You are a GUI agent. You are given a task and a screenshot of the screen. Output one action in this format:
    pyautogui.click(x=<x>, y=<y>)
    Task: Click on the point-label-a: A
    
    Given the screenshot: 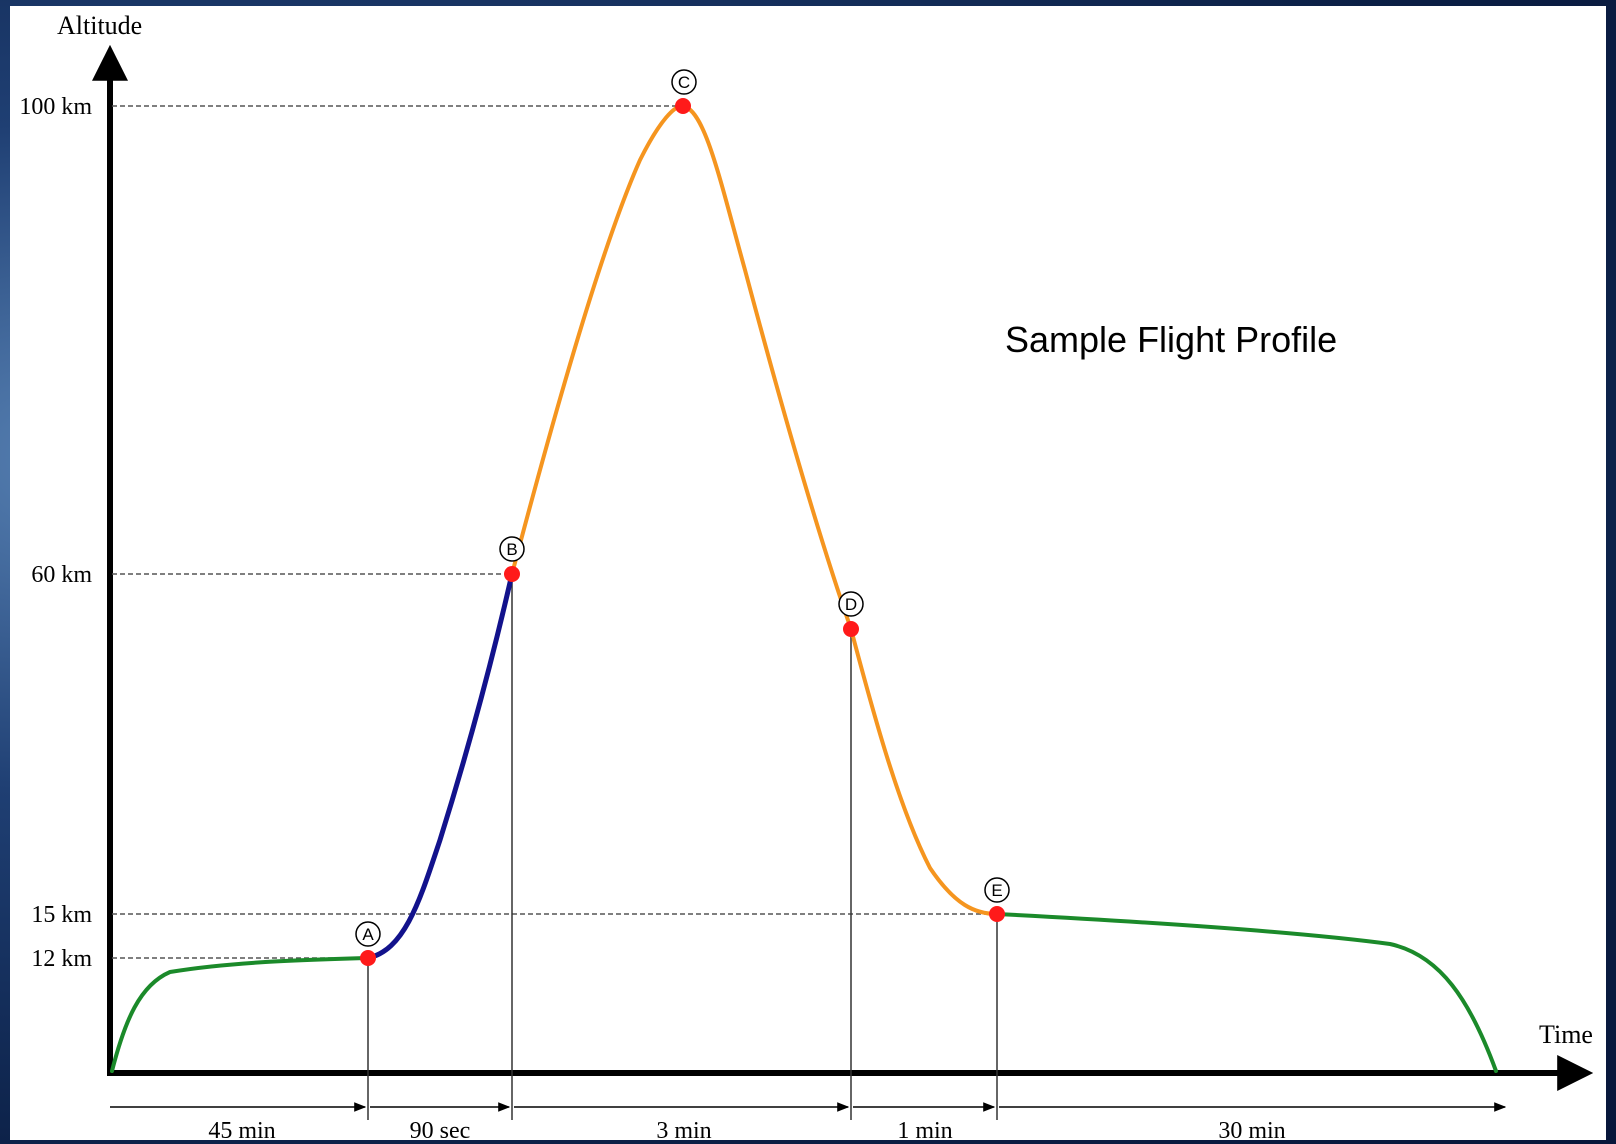 What is the action you would take?
    pyautogui.click(x=368, y=934)
    